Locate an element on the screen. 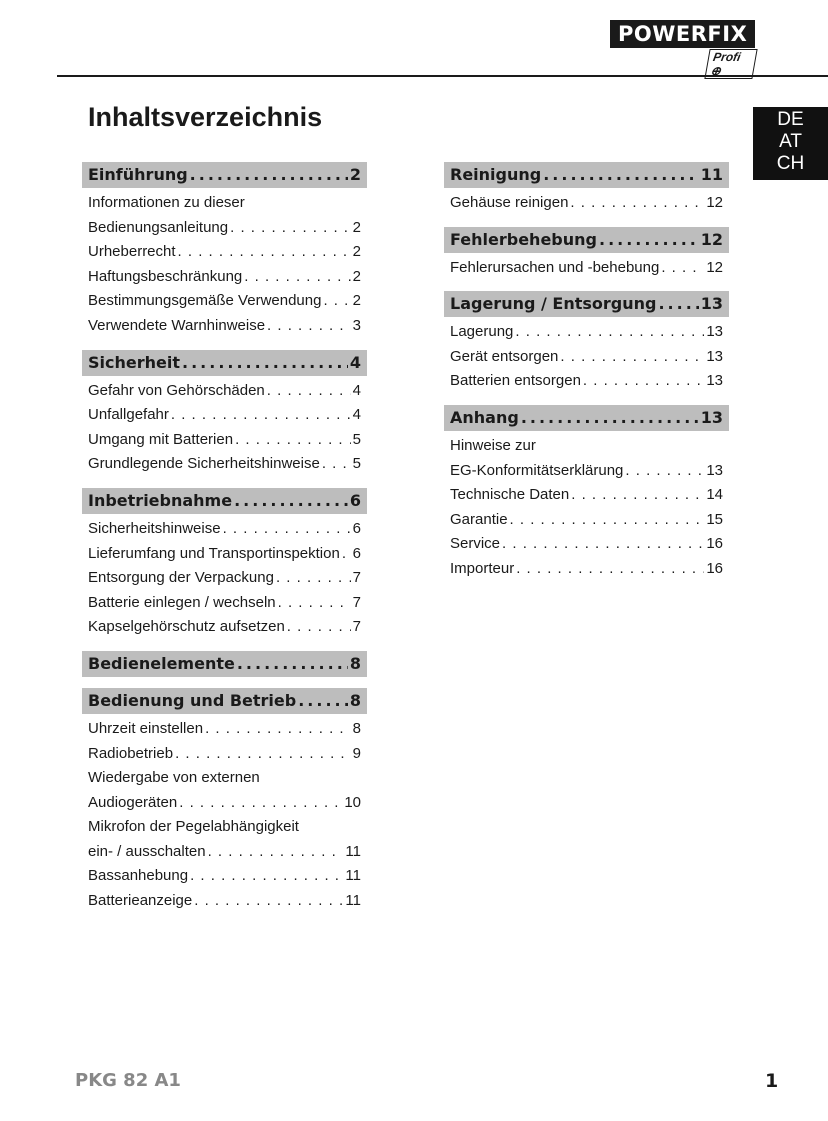 This screenshot has height=1121, width=828. toc-entry: Umgang mit Batterien 5 is located at coordinates (224, 440).